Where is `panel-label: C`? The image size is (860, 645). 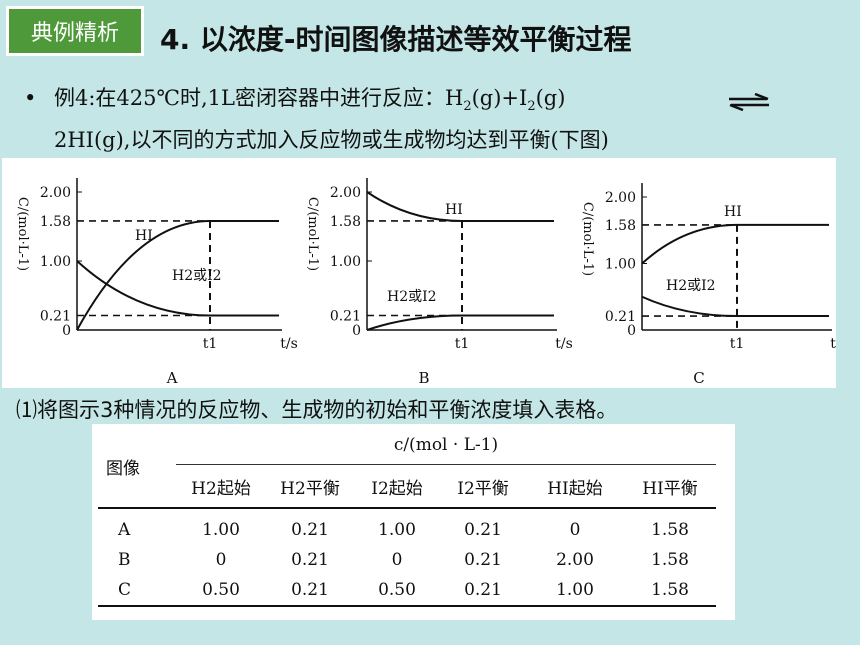 panel-label: C is located at coordinates (698, 378).